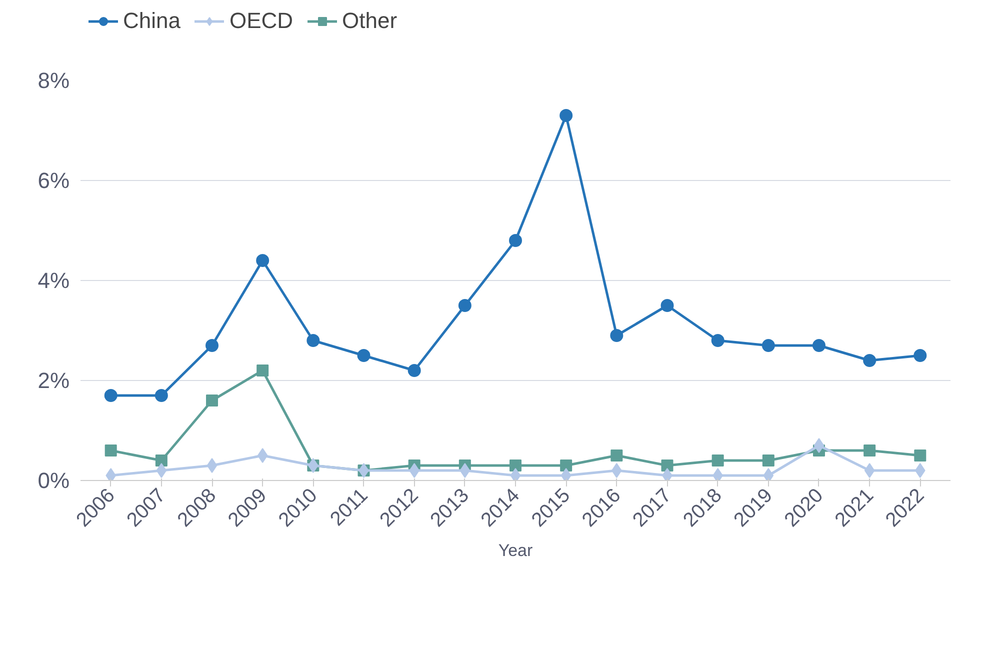 The width and height of the screenshot is (991, 654). Describe the element at coordinates (54, 80) in the screenshot. I see `y-tick-label: 8%` at that location.